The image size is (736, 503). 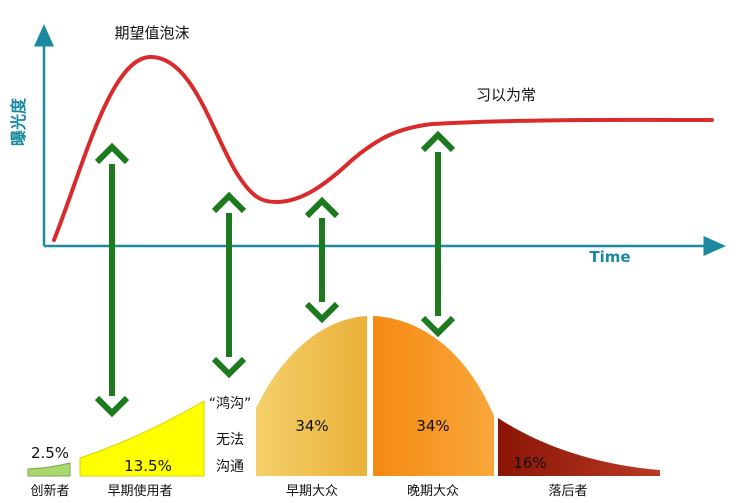 What do you see at coordinates (139, 491) in the screenshot?
I see `segment-name-early-adopters: 早期使用者` at bounding box center [139, 491].